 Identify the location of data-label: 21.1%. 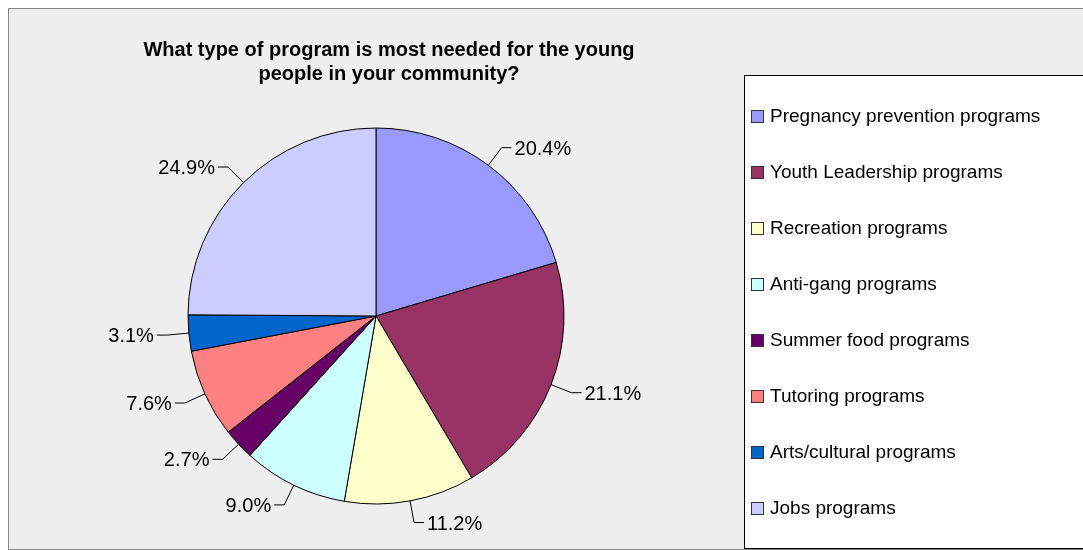
(613, 392).